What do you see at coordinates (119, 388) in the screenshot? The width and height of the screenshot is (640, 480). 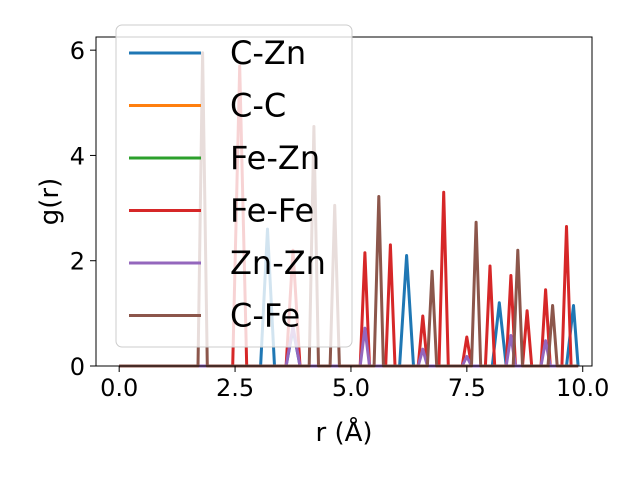 I see `x-tick-label: 0.0` at bounding box center [119, 388].